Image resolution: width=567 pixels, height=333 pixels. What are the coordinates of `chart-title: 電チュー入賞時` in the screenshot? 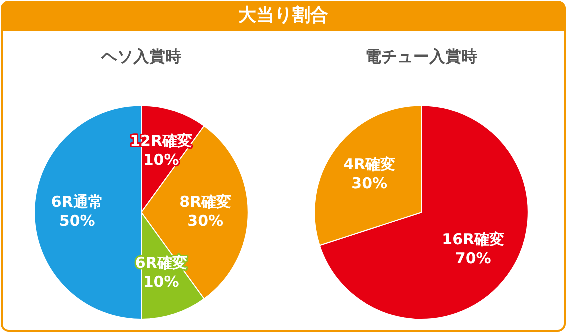 It's located at (422, 56).